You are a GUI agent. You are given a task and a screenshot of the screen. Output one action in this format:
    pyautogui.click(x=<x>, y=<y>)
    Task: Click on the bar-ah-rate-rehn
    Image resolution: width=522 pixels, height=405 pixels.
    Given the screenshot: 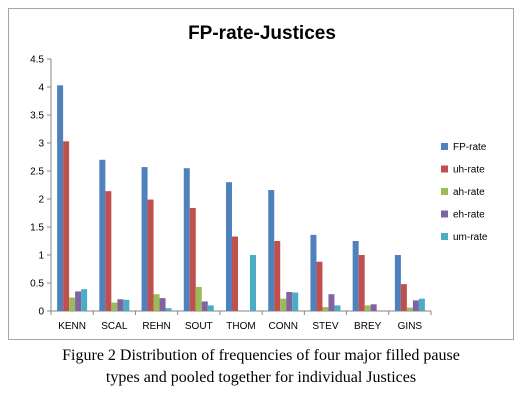 What is the action you would take?
    pyautogui.click(x=156, y=302)
    